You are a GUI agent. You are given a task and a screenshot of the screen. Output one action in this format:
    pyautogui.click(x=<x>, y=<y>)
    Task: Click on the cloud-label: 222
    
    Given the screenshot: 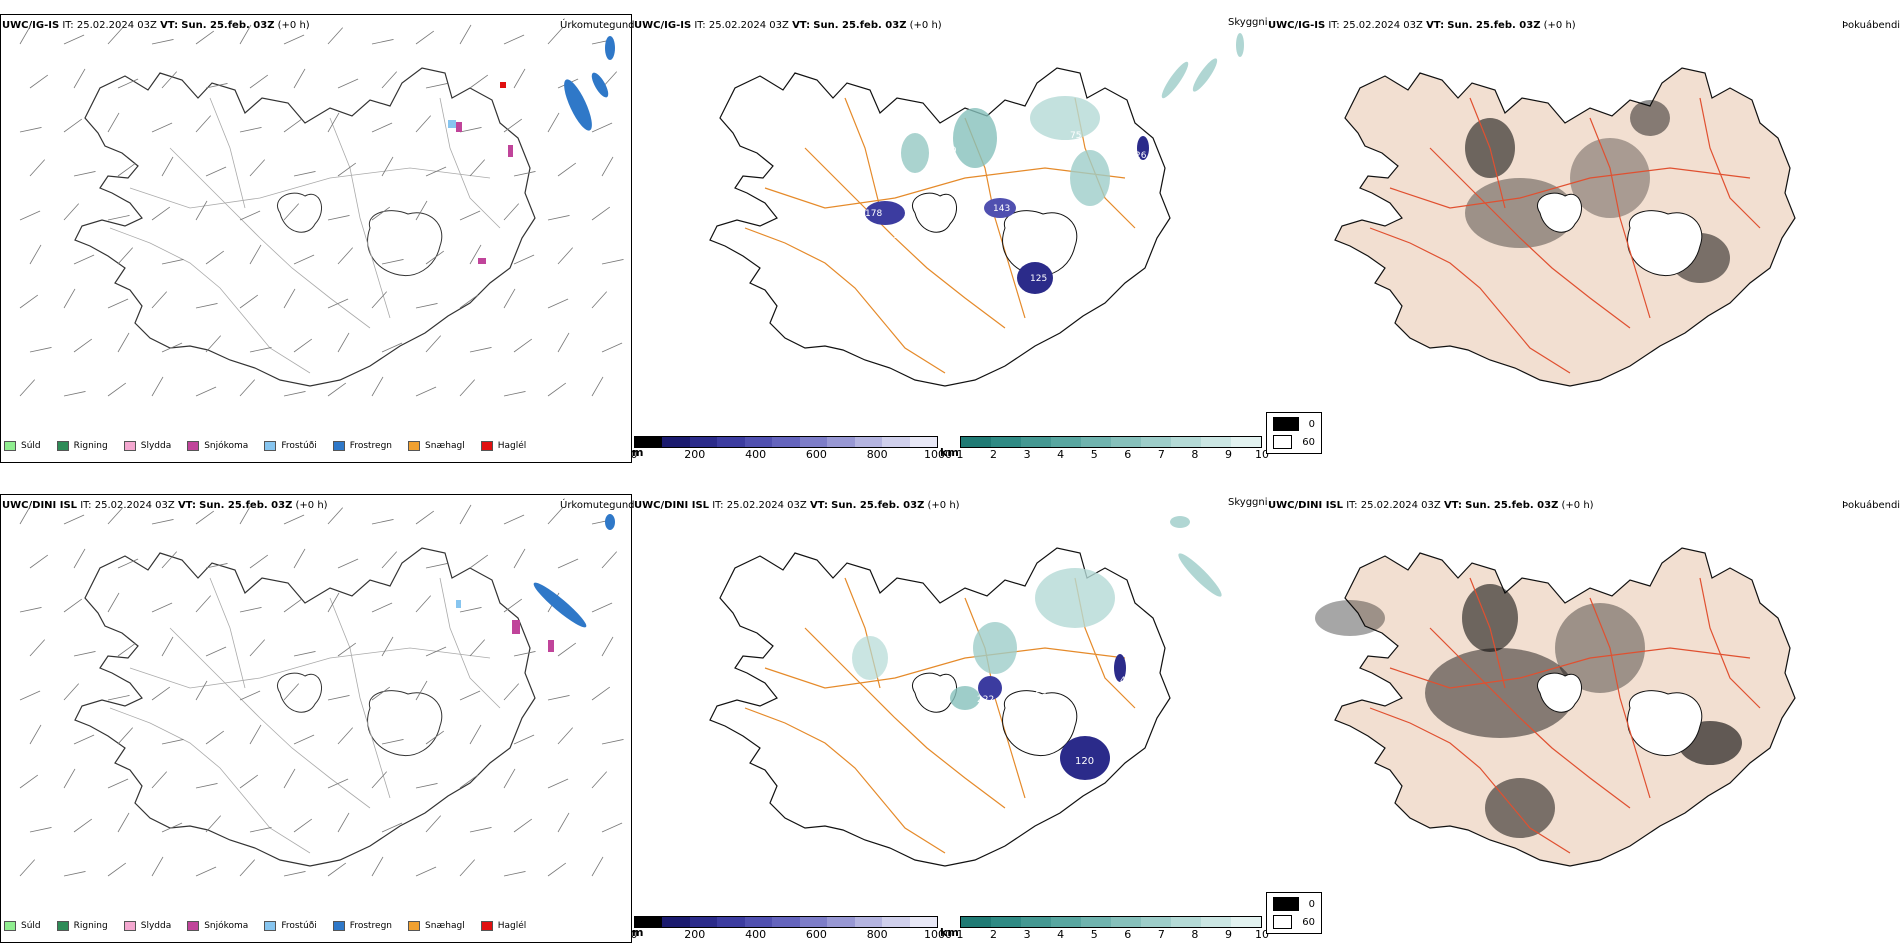 What is the action you would take?
    pyautogui.click(x=985, y=700)
    